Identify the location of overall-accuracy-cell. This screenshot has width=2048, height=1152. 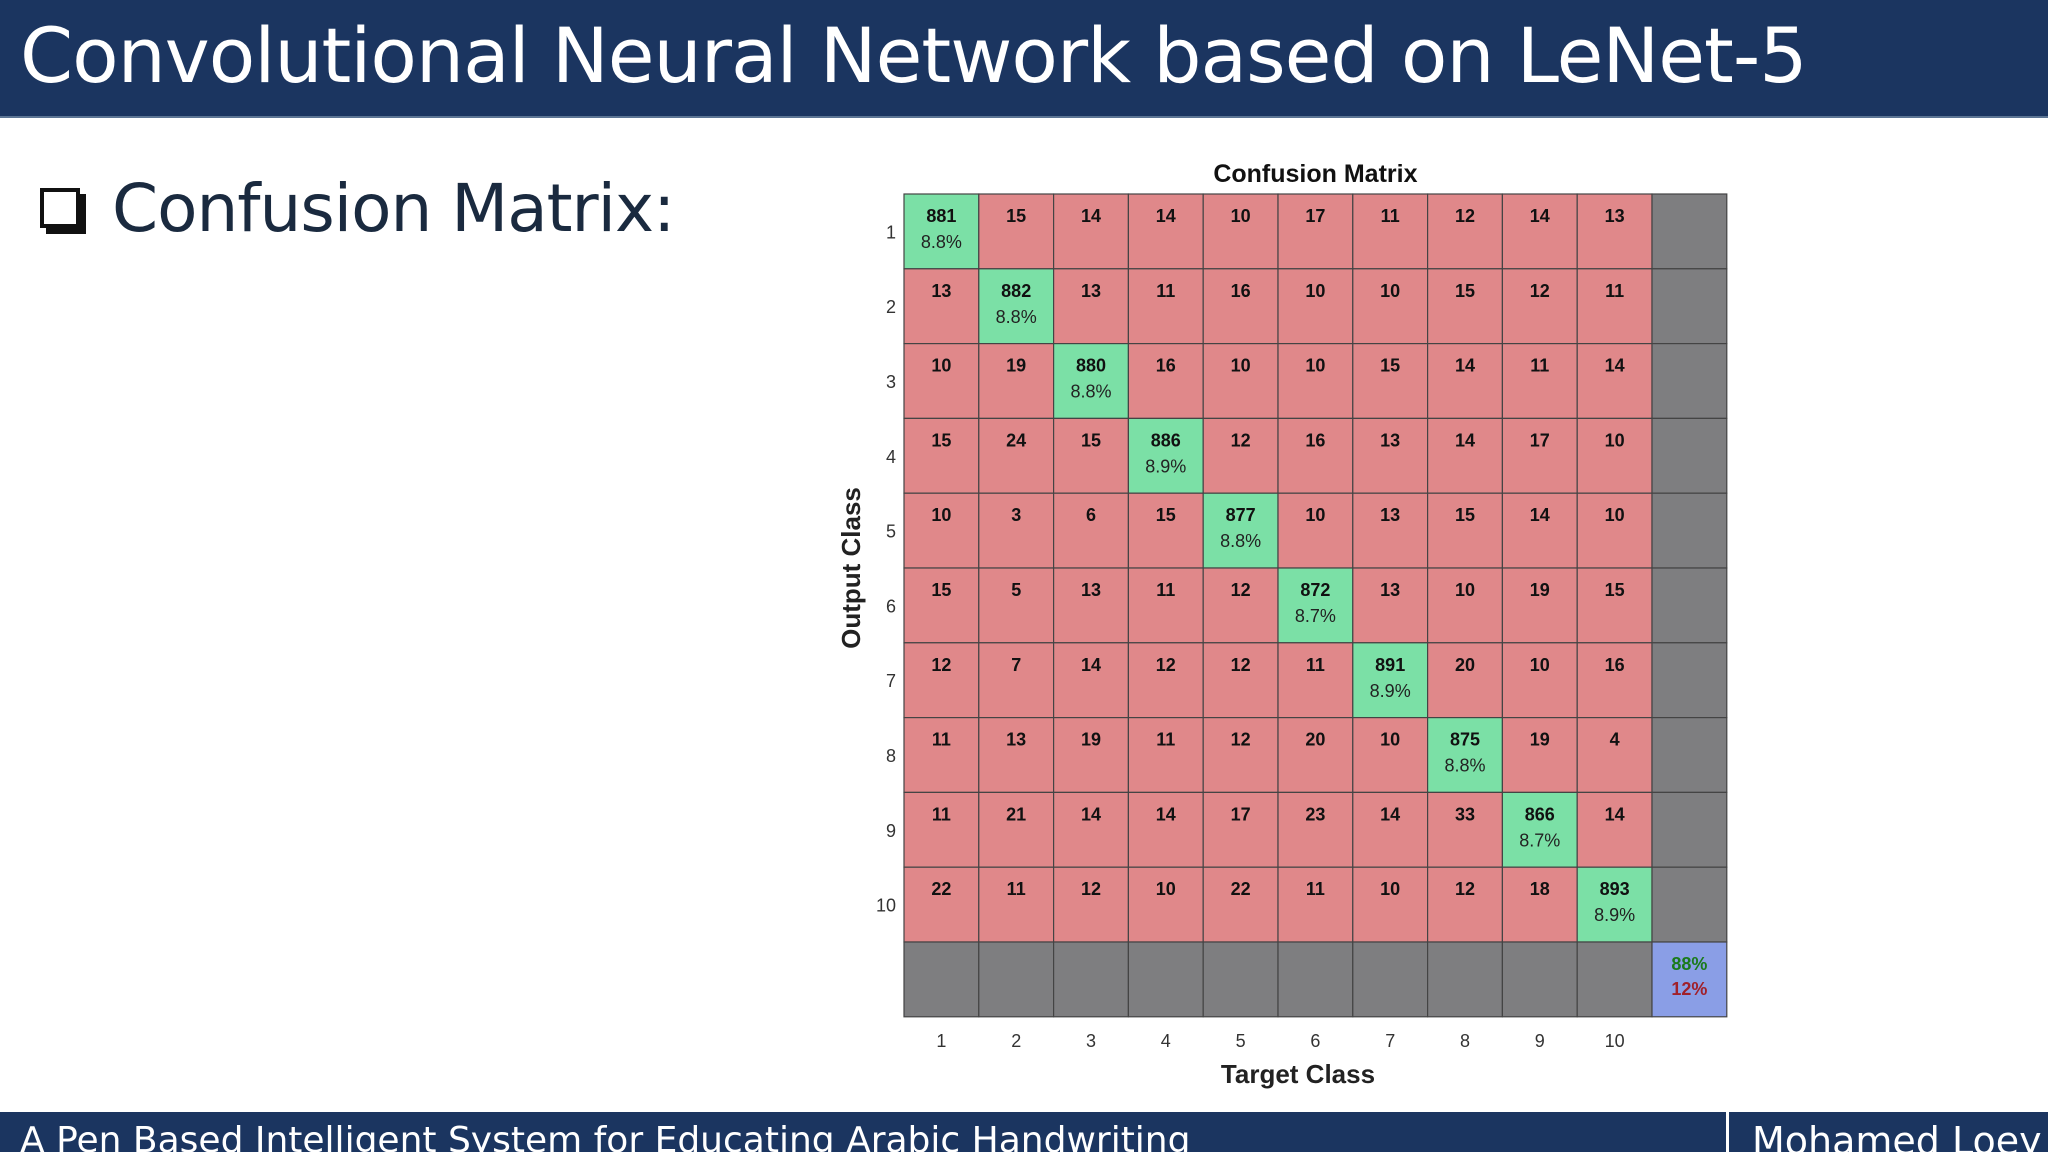
(1689, 979).